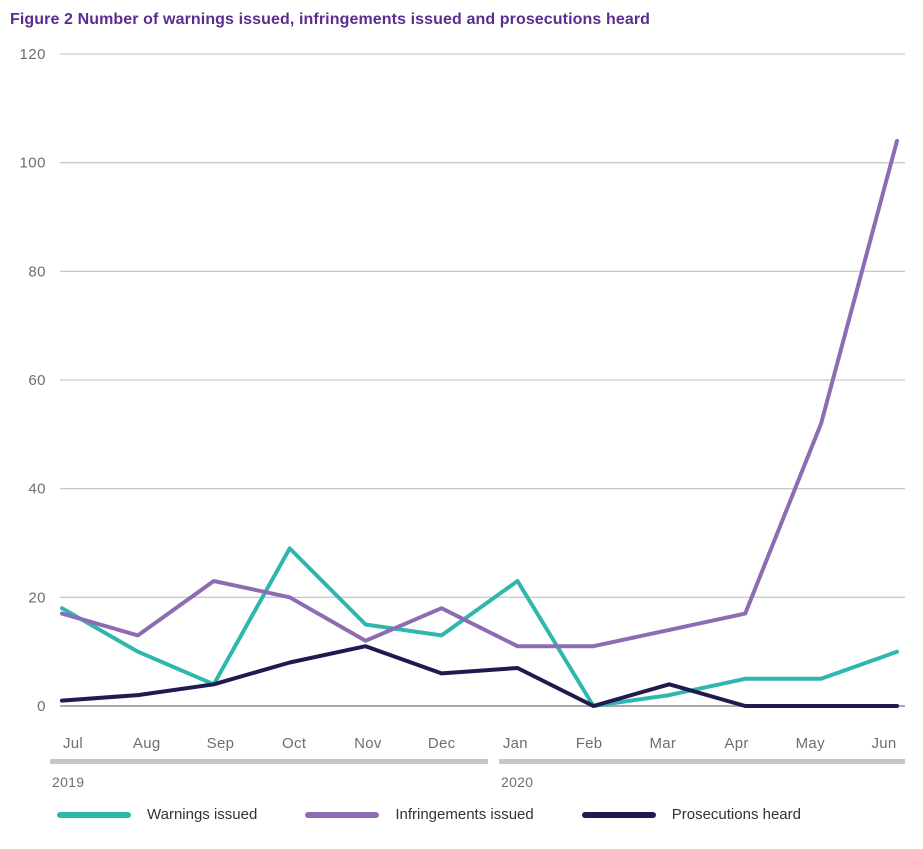  Describe the element at coordinates (589, 743) in the screenshot. I see `x-tick-label: Feb` at that location.